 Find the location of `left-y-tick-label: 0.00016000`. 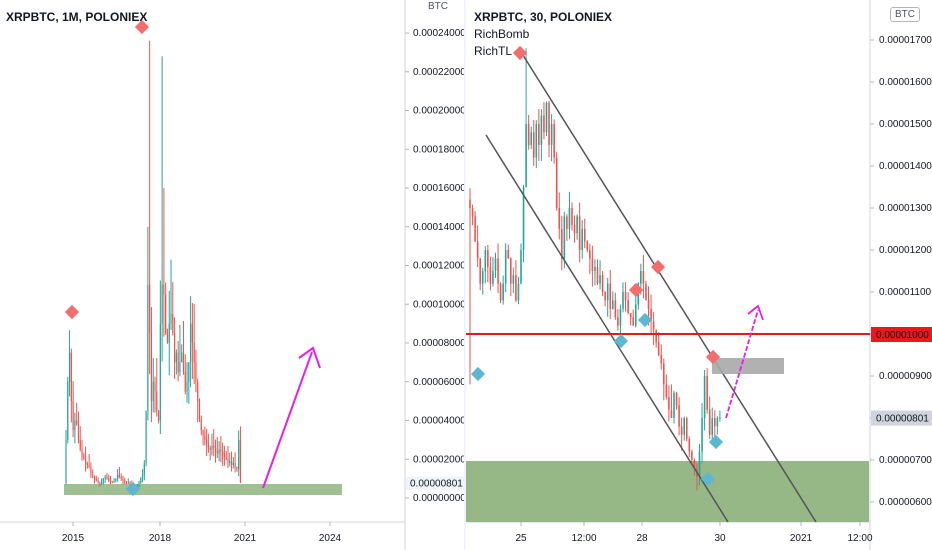

left-y-tick-label: 0.00016000 is located at coordinates (439, 188).